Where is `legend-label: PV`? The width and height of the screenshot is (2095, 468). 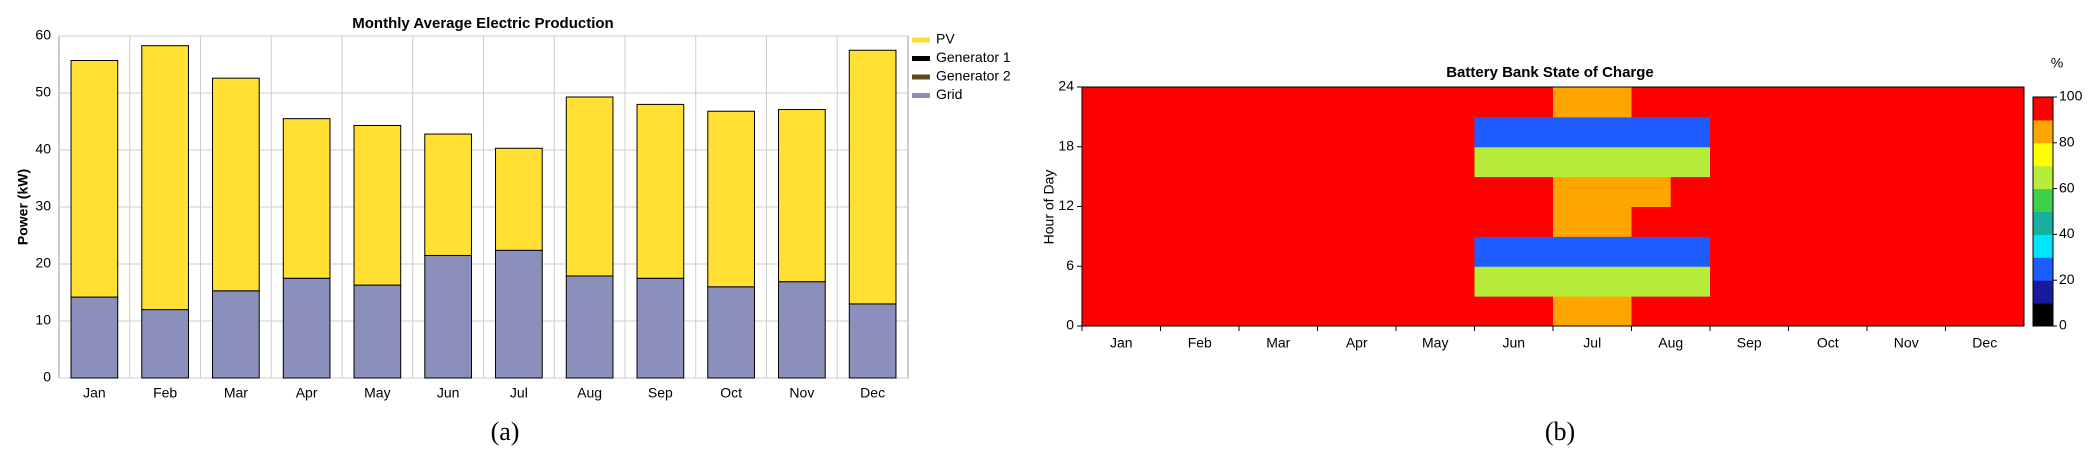
legend-label: PV is located at coordinates (945, 39).